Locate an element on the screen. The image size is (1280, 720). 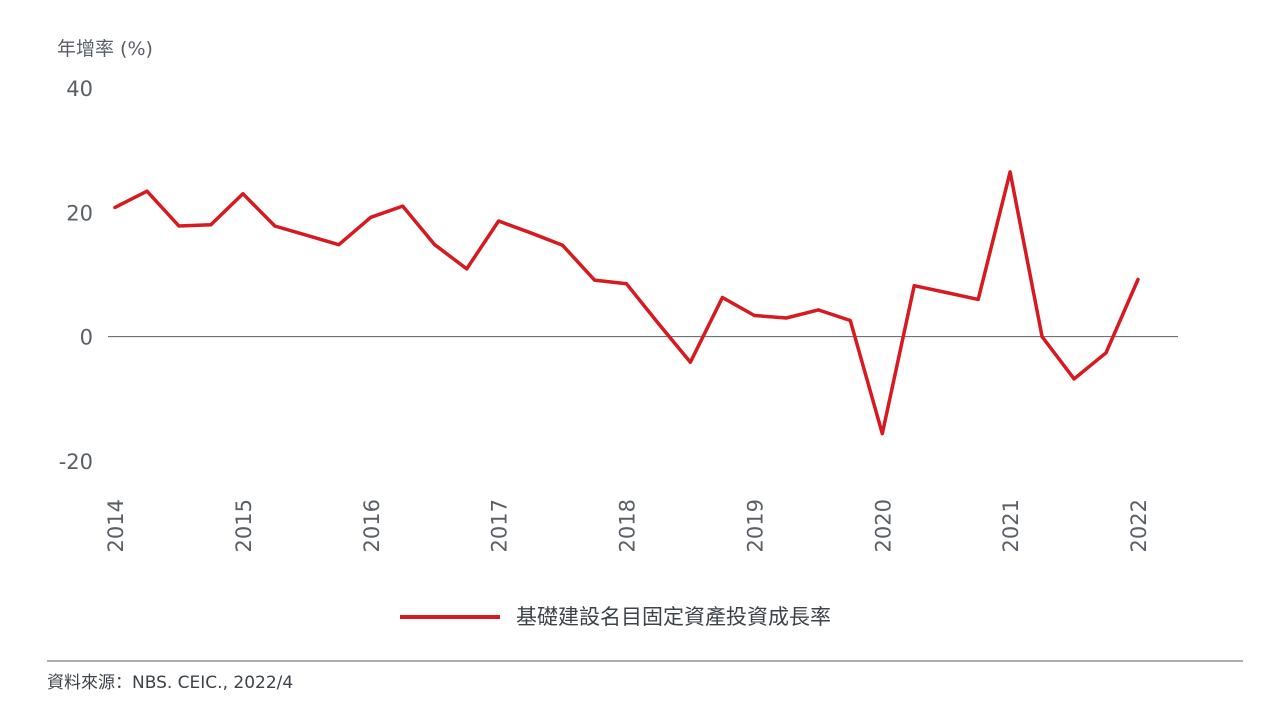
x-tick-label: 2014 is located at coordinates (116, 525).